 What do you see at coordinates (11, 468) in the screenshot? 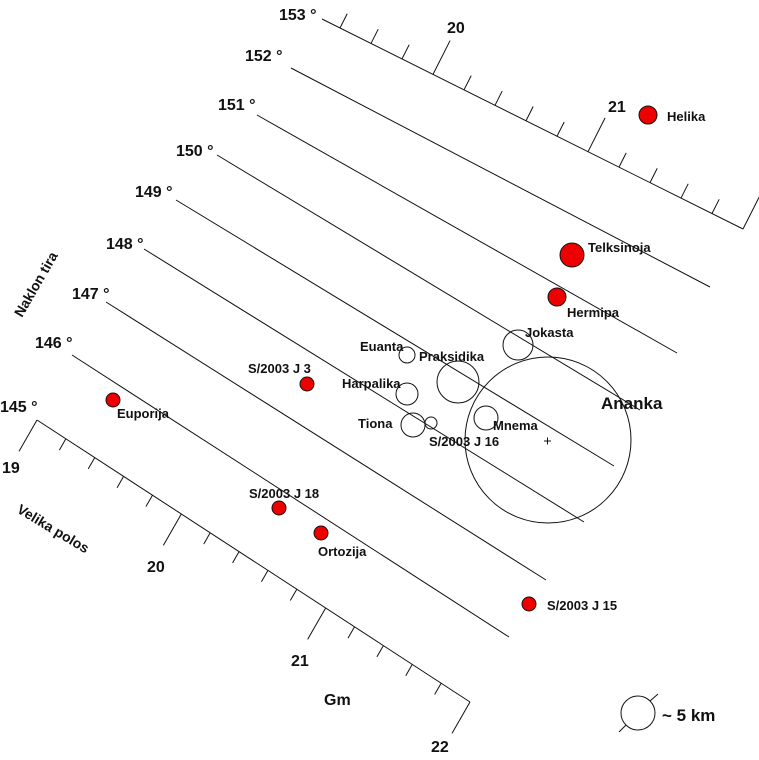
I see `bottom-tick-label-19: 19` at bounding box center [11, 468].